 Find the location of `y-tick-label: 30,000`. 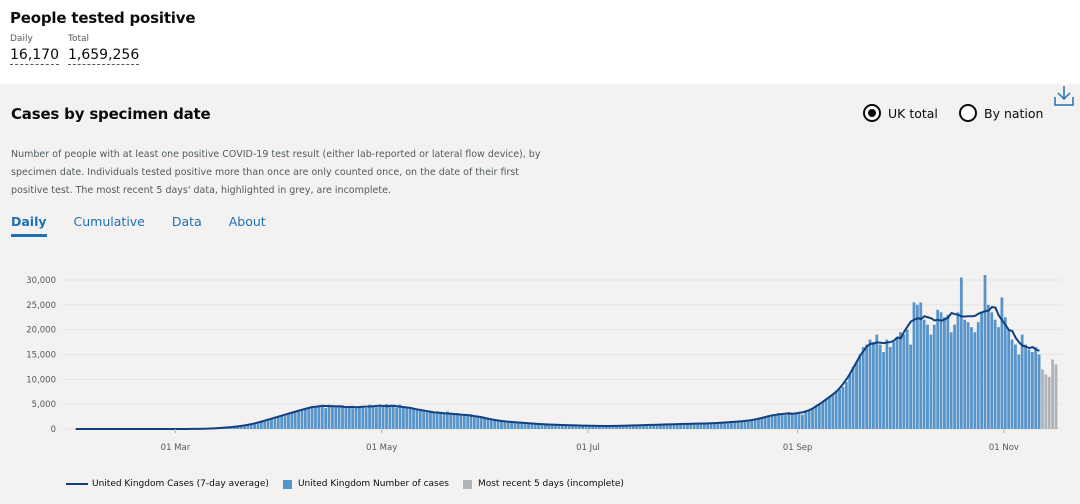

y-tick-label: 30,000 is located at coordinates (41, 281).